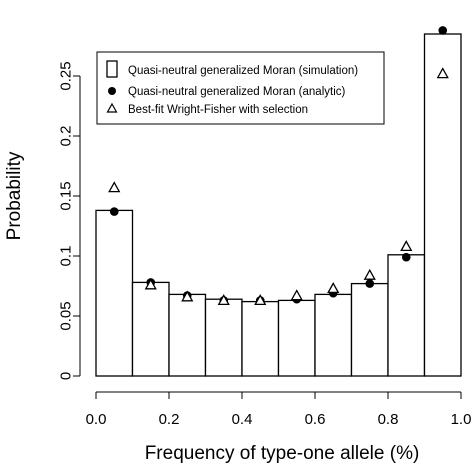 The height and width of the screenshot is (466, 474). Describe the element at coordinates (169, 419) in the screenshot. I see `x-tick-label: 0.2` at that location.